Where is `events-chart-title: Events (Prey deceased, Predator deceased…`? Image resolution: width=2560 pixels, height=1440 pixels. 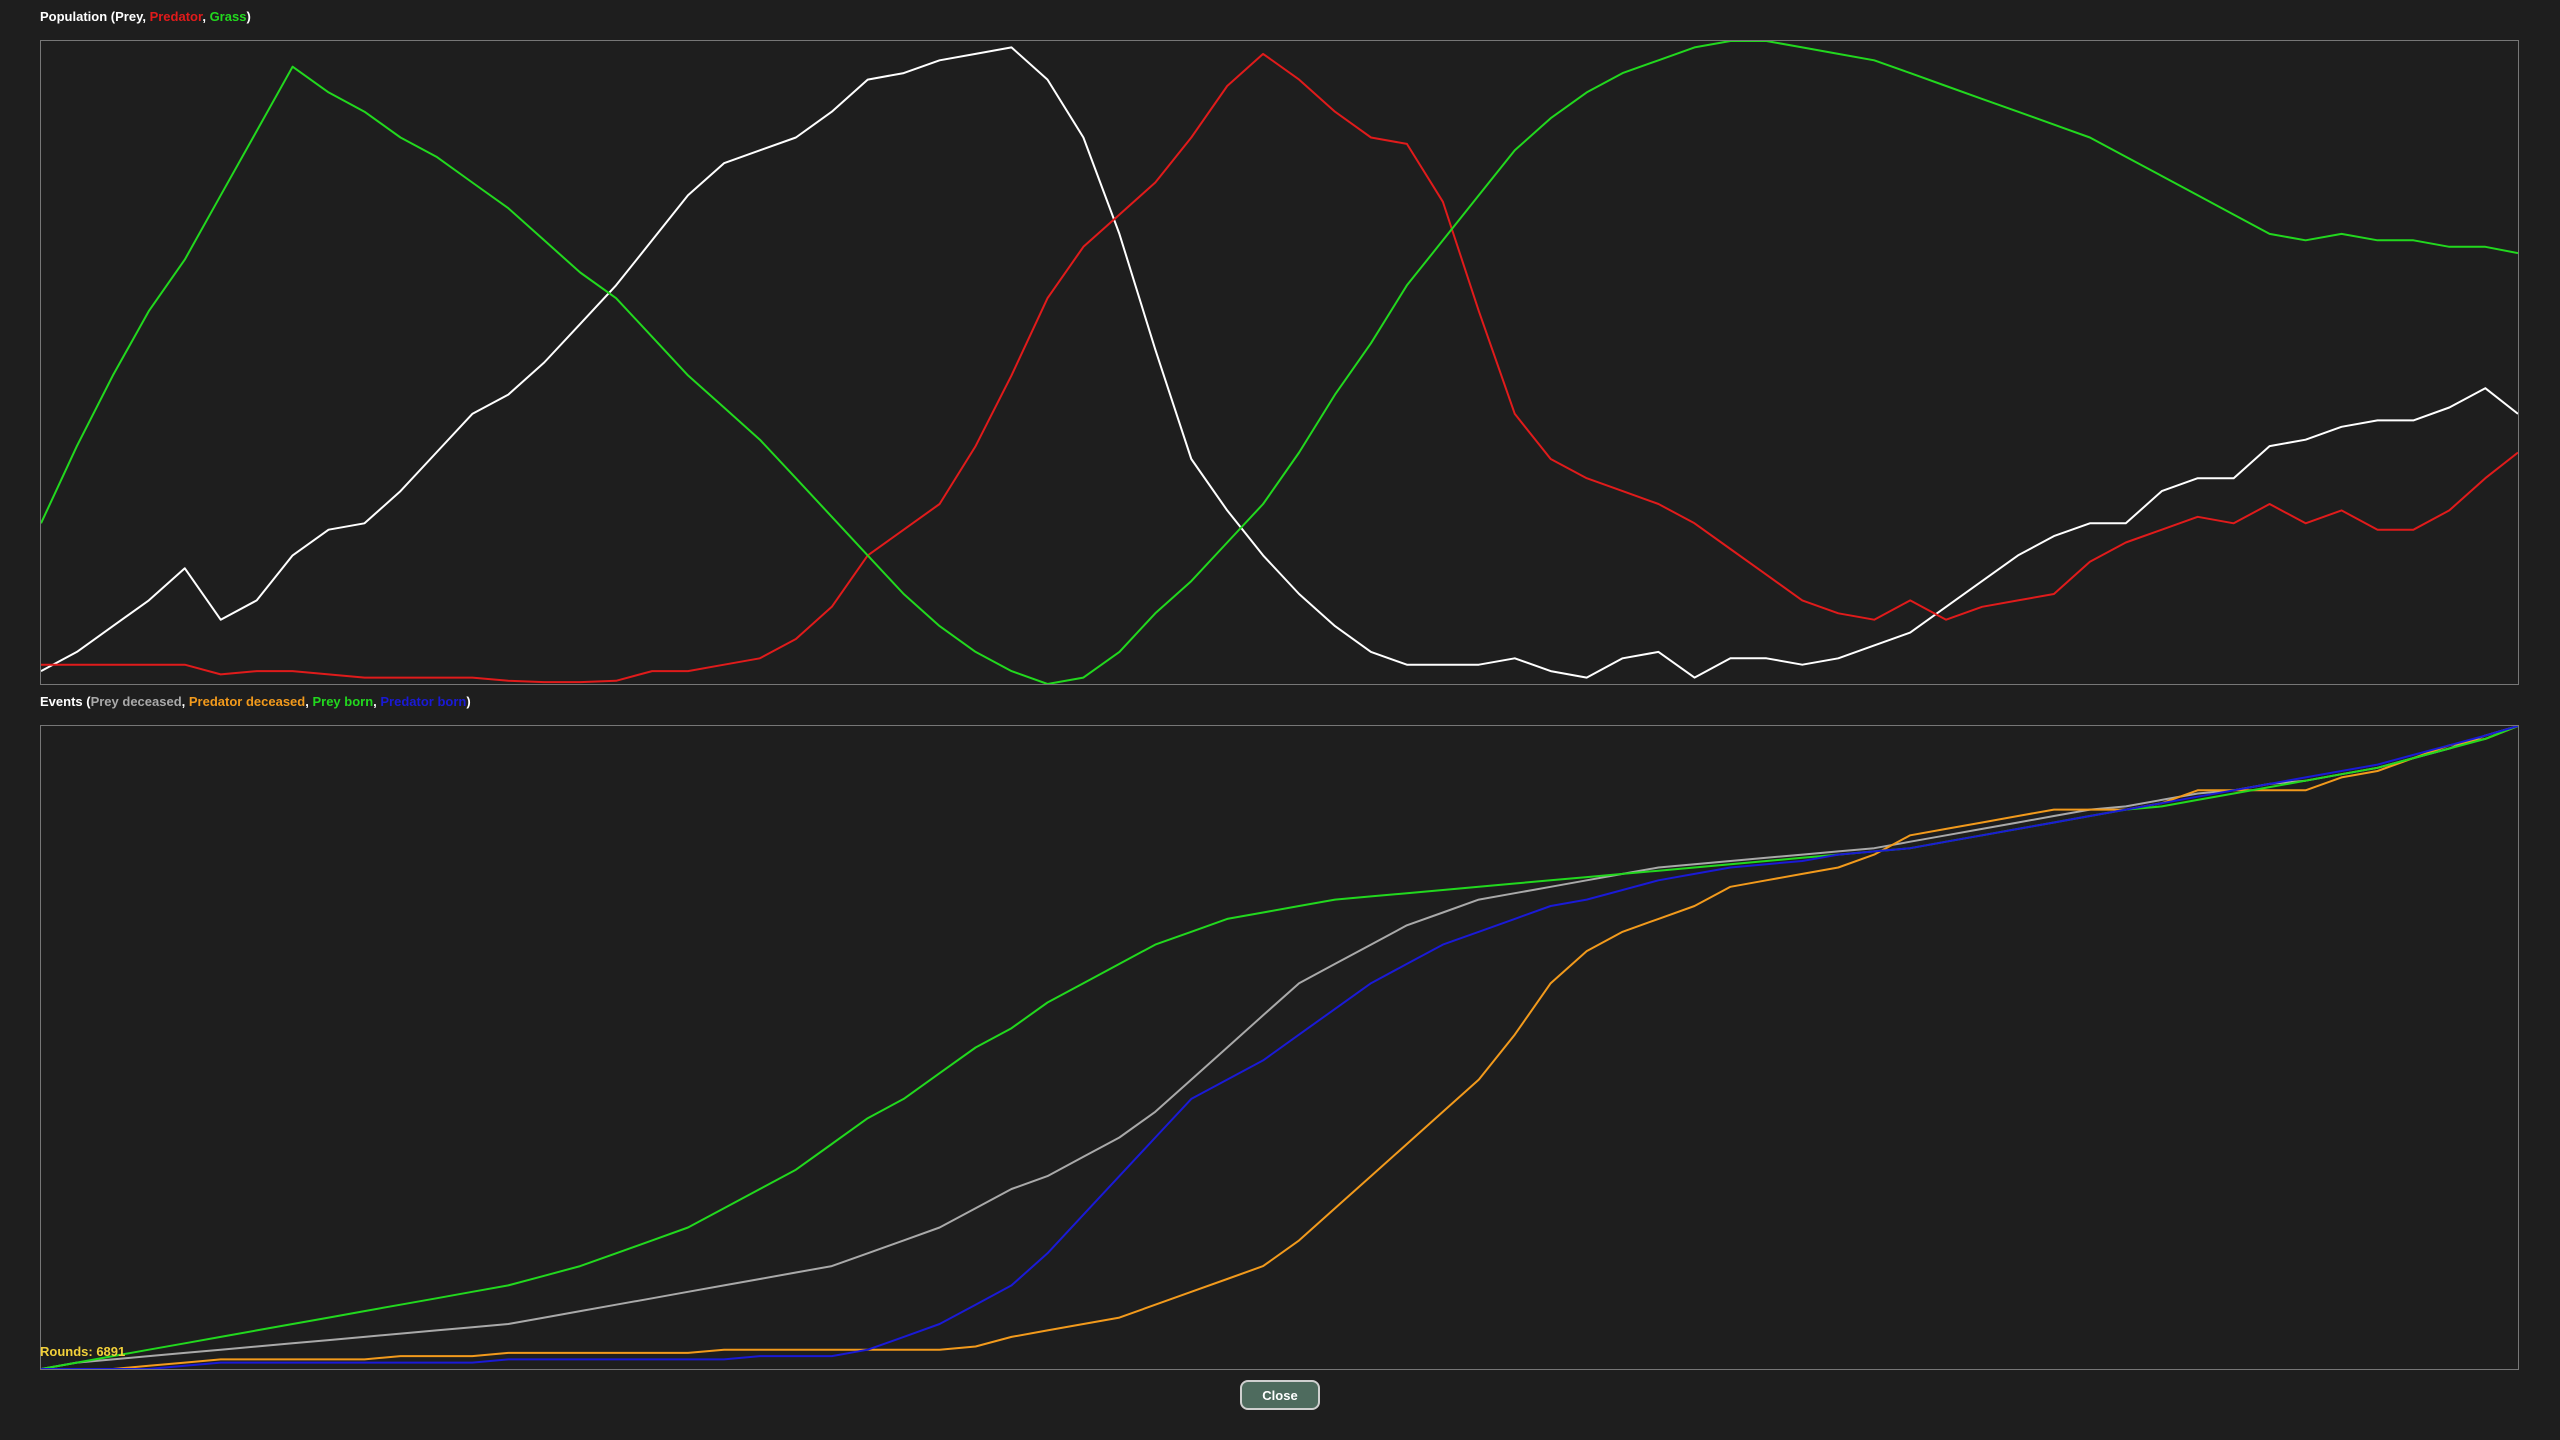 events-chart-title: Events (Prey deceased, Predator deceased… is located at coordinates (255, 701).